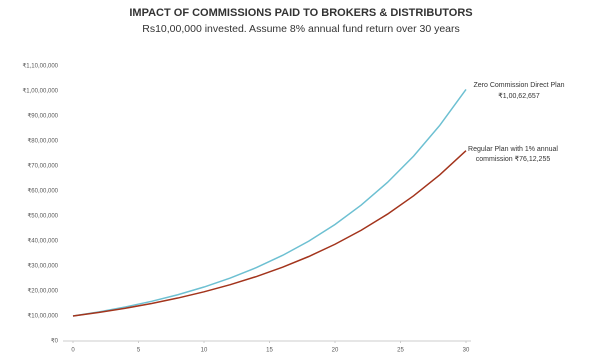 The height and width of the screenshot is (364, 602). I want to click on y-tick-label: ₹0, so click(55, 341).